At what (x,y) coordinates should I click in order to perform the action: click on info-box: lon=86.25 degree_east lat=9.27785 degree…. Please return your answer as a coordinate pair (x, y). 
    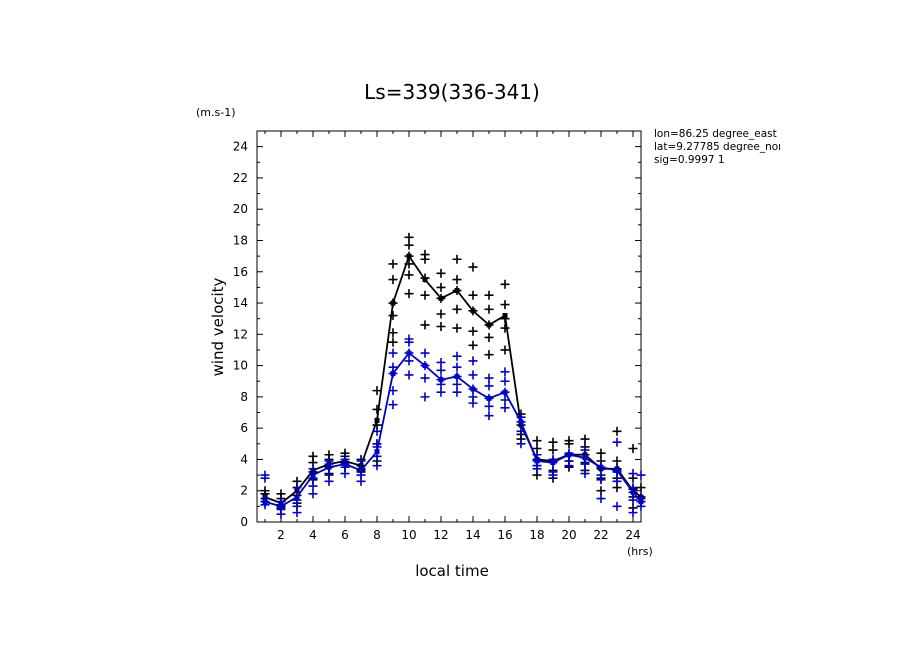
    Looking at the image, I should click on (723, 147).